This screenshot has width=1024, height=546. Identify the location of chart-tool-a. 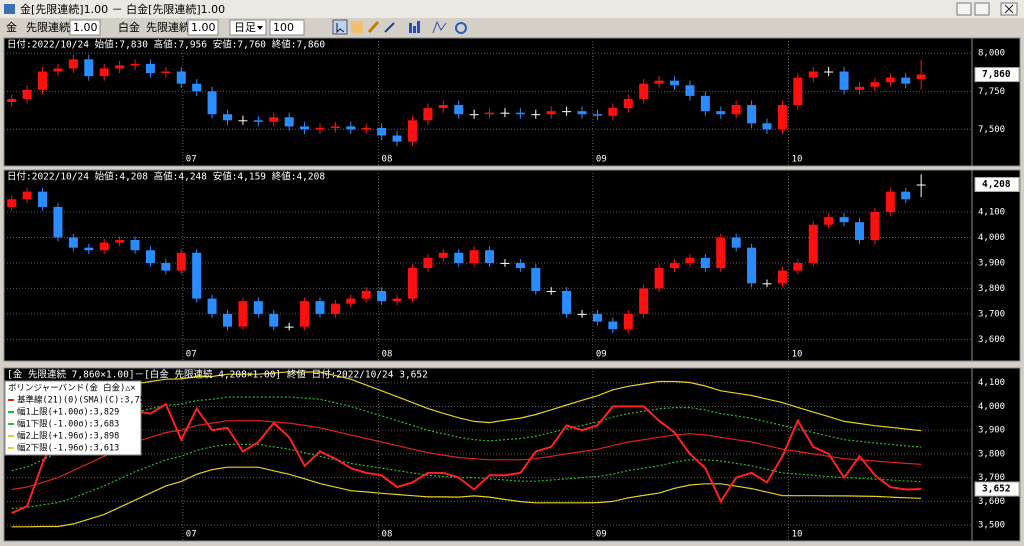
(410, 28).